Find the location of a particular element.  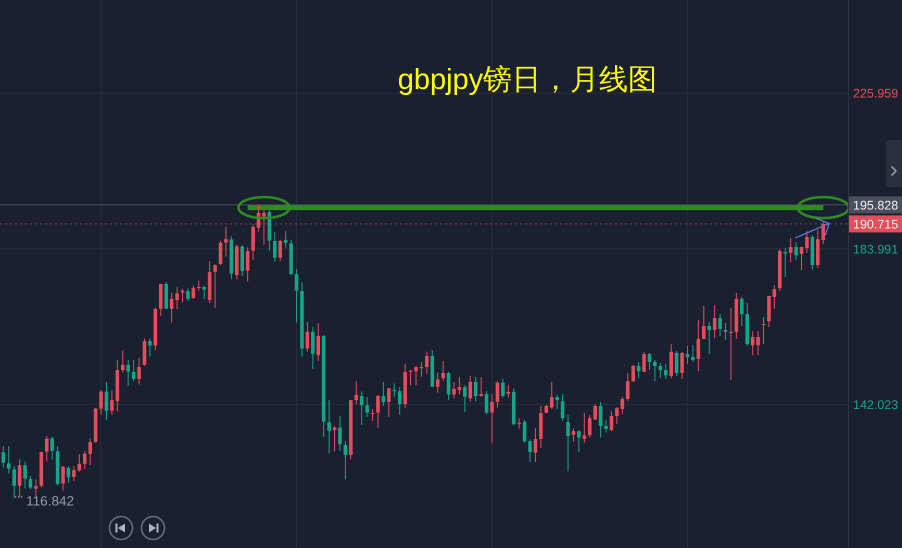

annotation: 116.842 is located at coordinates (50, 500).